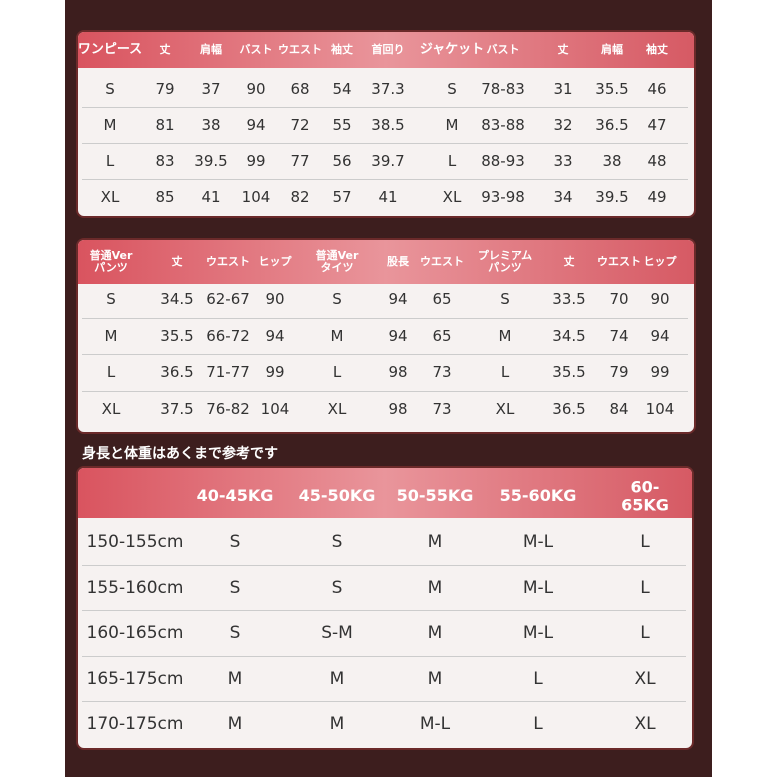 This screenshot has width=777, height=777. Describe the element at coordinates (657, 89) in the screenshot. I see `table-cell: 46` at that location.